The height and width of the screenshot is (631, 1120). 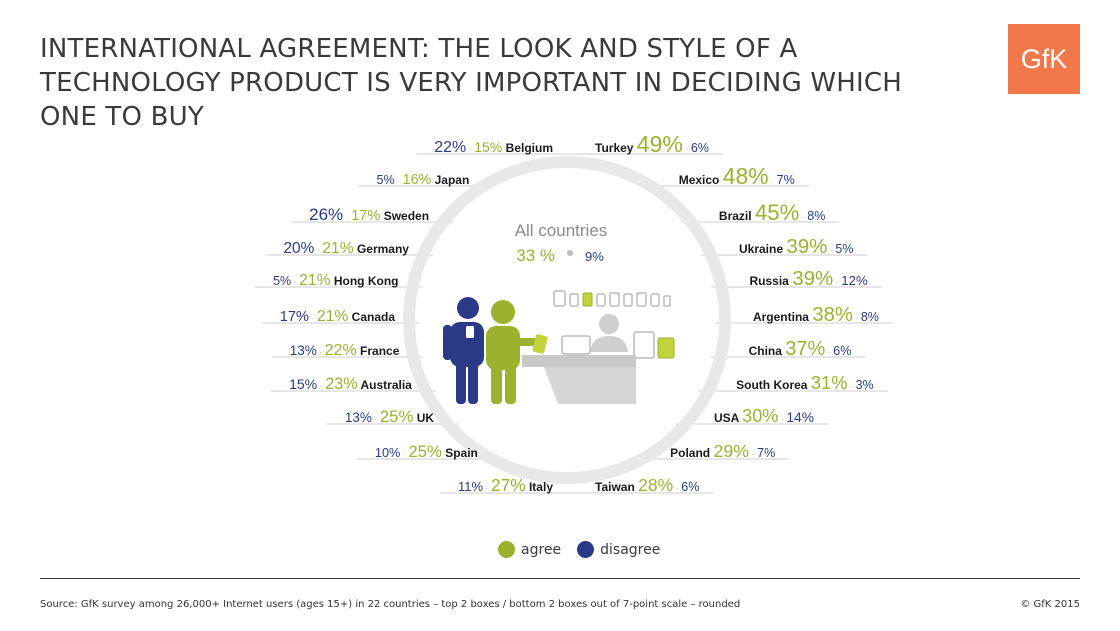 I want to click on row-text-belgium: 22% · 15% Belgium, so click(x=493, y=147).